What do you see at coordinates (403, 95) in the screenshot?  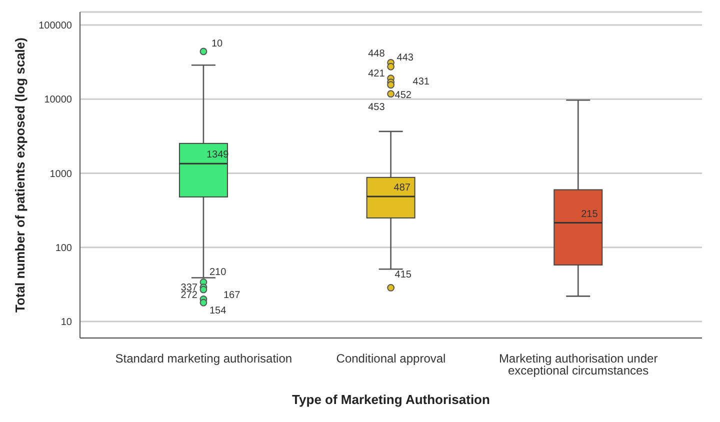 I see `annotation: 452` at bounding box center [403, 95].